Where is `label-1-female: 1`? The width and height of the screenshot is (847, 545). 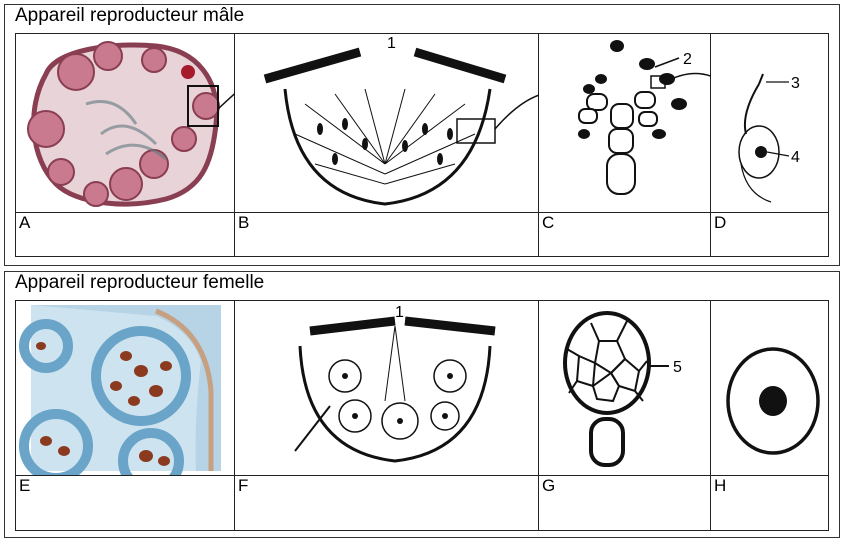
label-1-female: 1 is located at coordinates (399, 312).